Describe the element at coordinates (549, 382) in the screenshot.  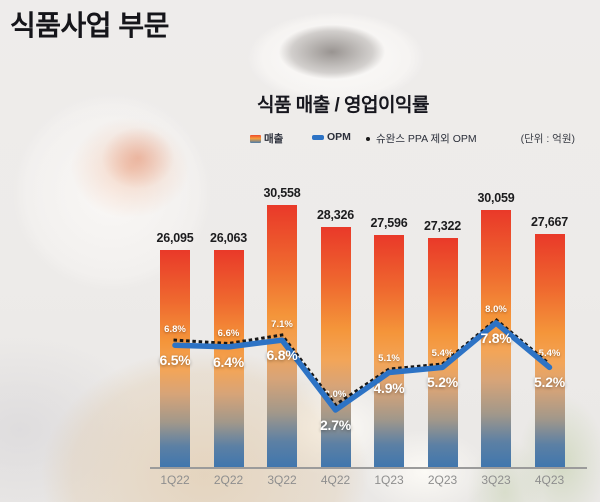
I see `opm-value-label-4Q23: 5.2%` at that location.